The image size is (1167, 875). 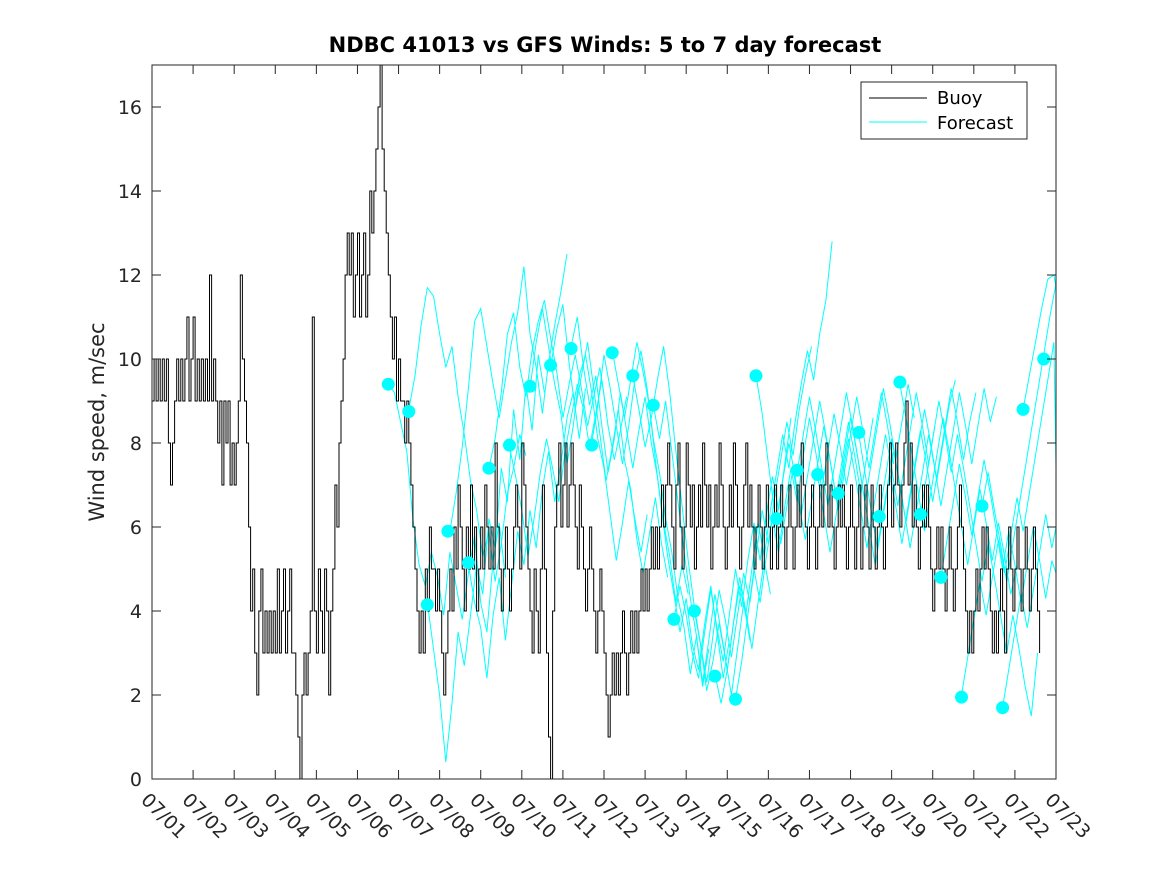 I want to click on y-tick-label: 10, so click(x=130, y=360).